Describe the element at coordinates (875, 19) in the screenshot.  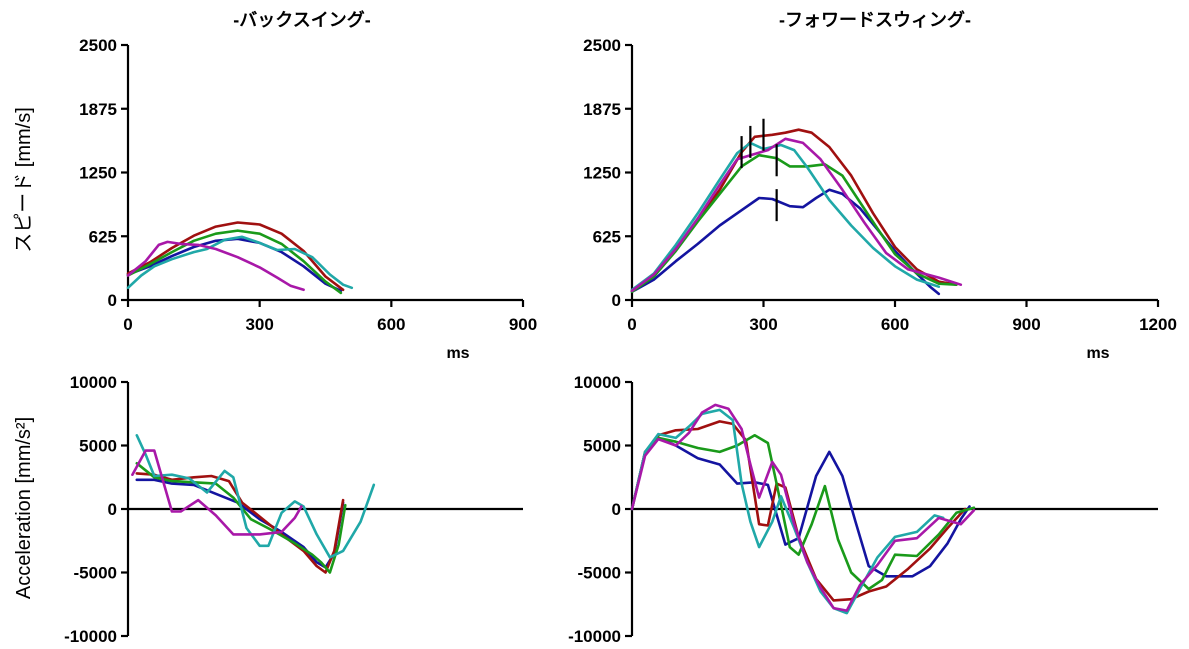
I see `chart-title: -フォワードスウィング-` at that location.